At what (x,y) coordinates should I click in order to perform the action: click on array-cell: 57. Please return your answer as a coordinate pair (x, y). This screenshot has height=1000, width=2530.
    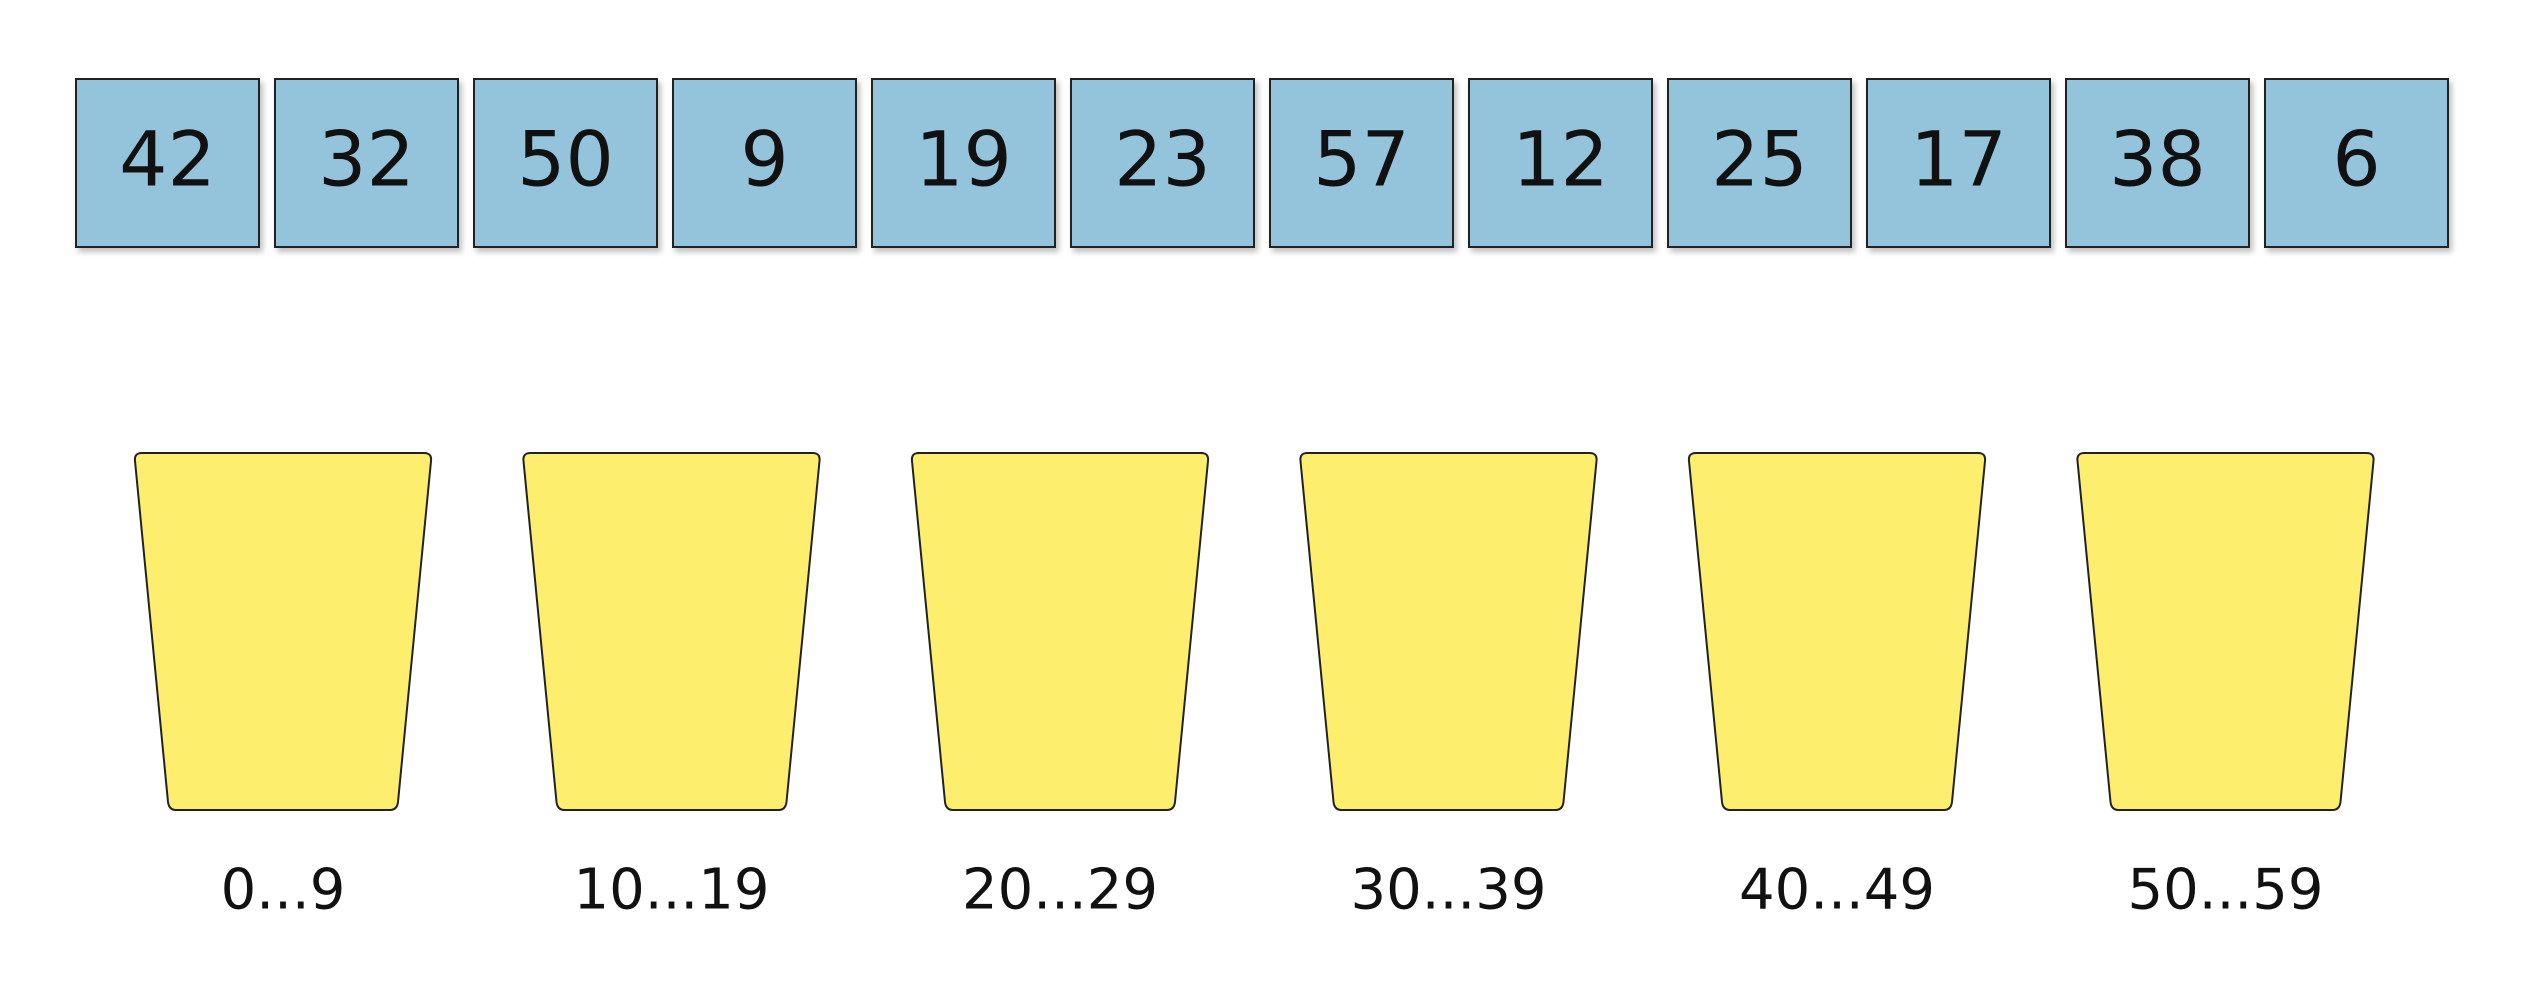
    Looking at the image, I should click on (1361, 163).